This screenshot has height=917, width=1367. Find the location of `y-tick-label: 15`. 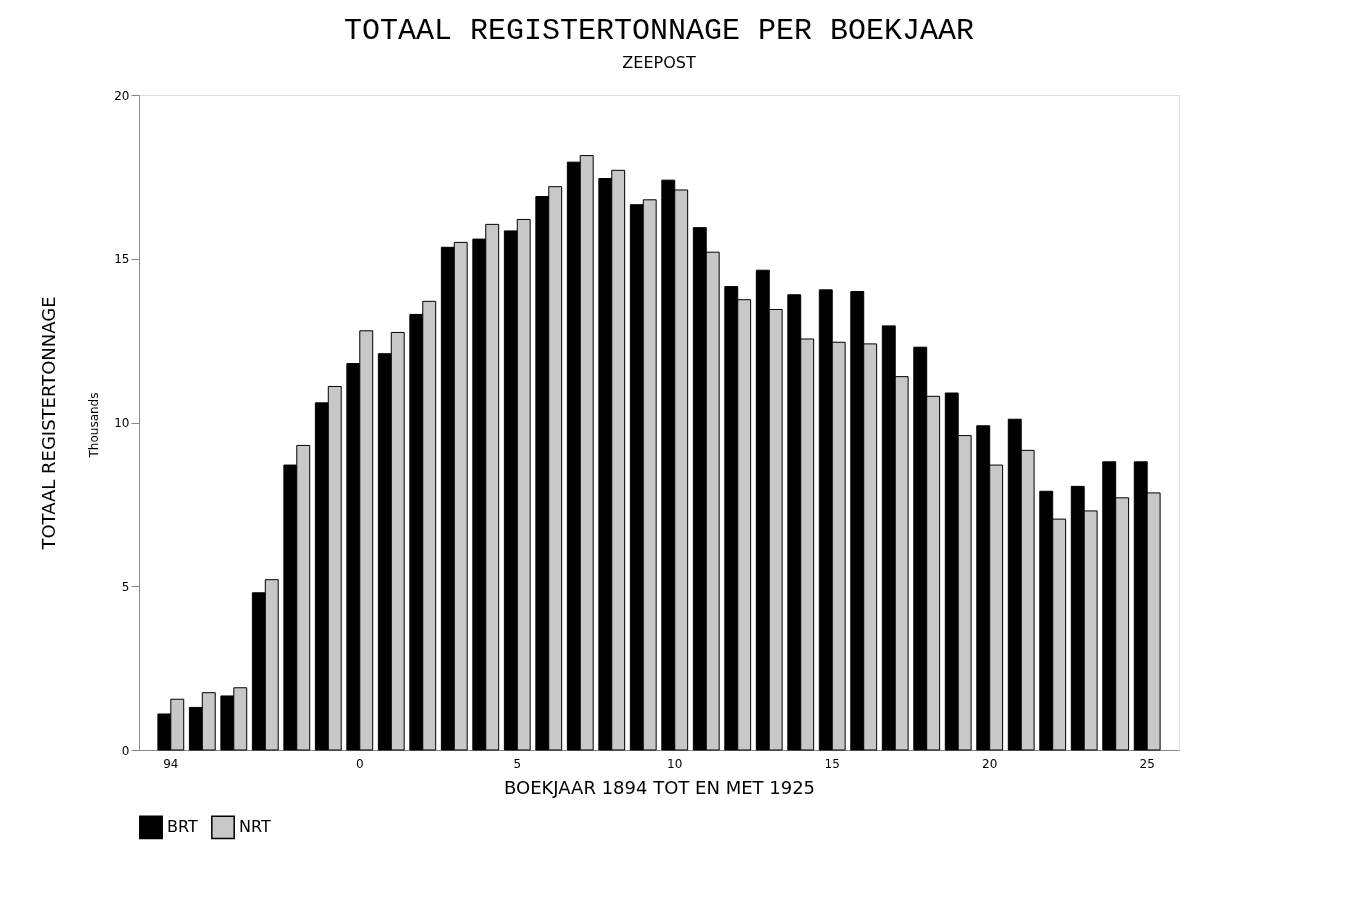

y-tick-label: 15 is located at coordinates (122, 259).